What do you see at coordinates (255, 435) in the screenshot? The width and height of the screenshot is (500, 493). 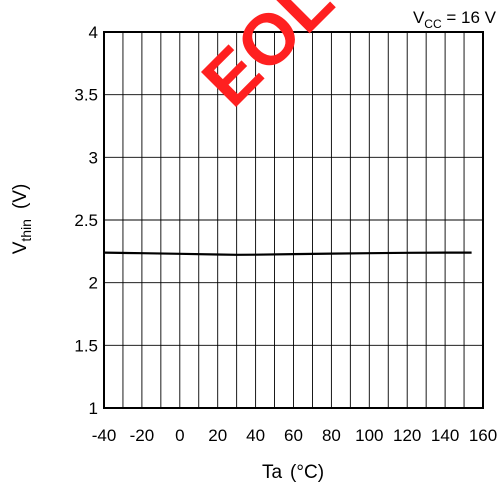 I see `x-tick-label: 40` at bounding box center [255, 435].